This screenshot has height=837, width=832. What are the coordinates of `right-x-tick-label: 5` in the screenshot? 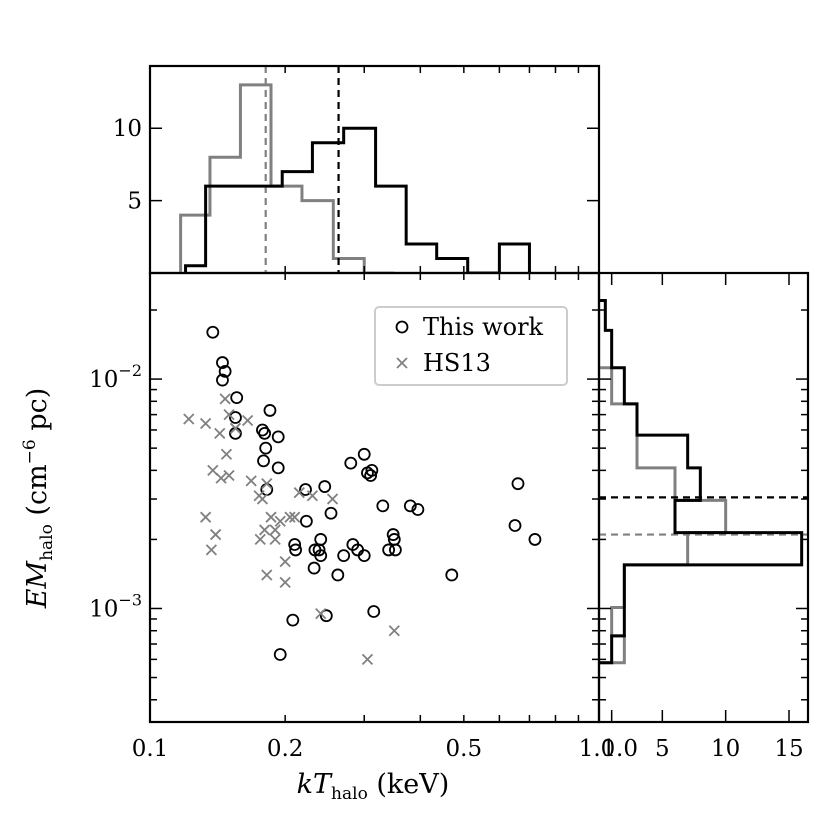 It's located at (662, 749).